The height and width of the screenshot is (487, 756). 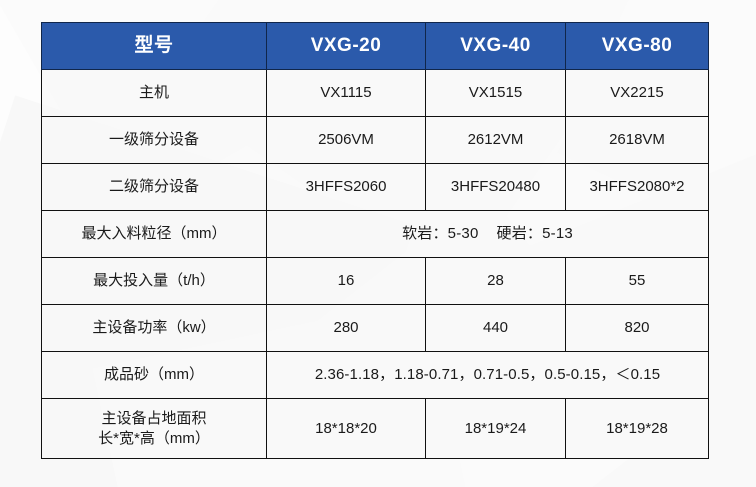 What do you see at coordinates (637, 428) in the screenshot?
I see `row-value: 18*19*28` at bounding box center [637, 428].